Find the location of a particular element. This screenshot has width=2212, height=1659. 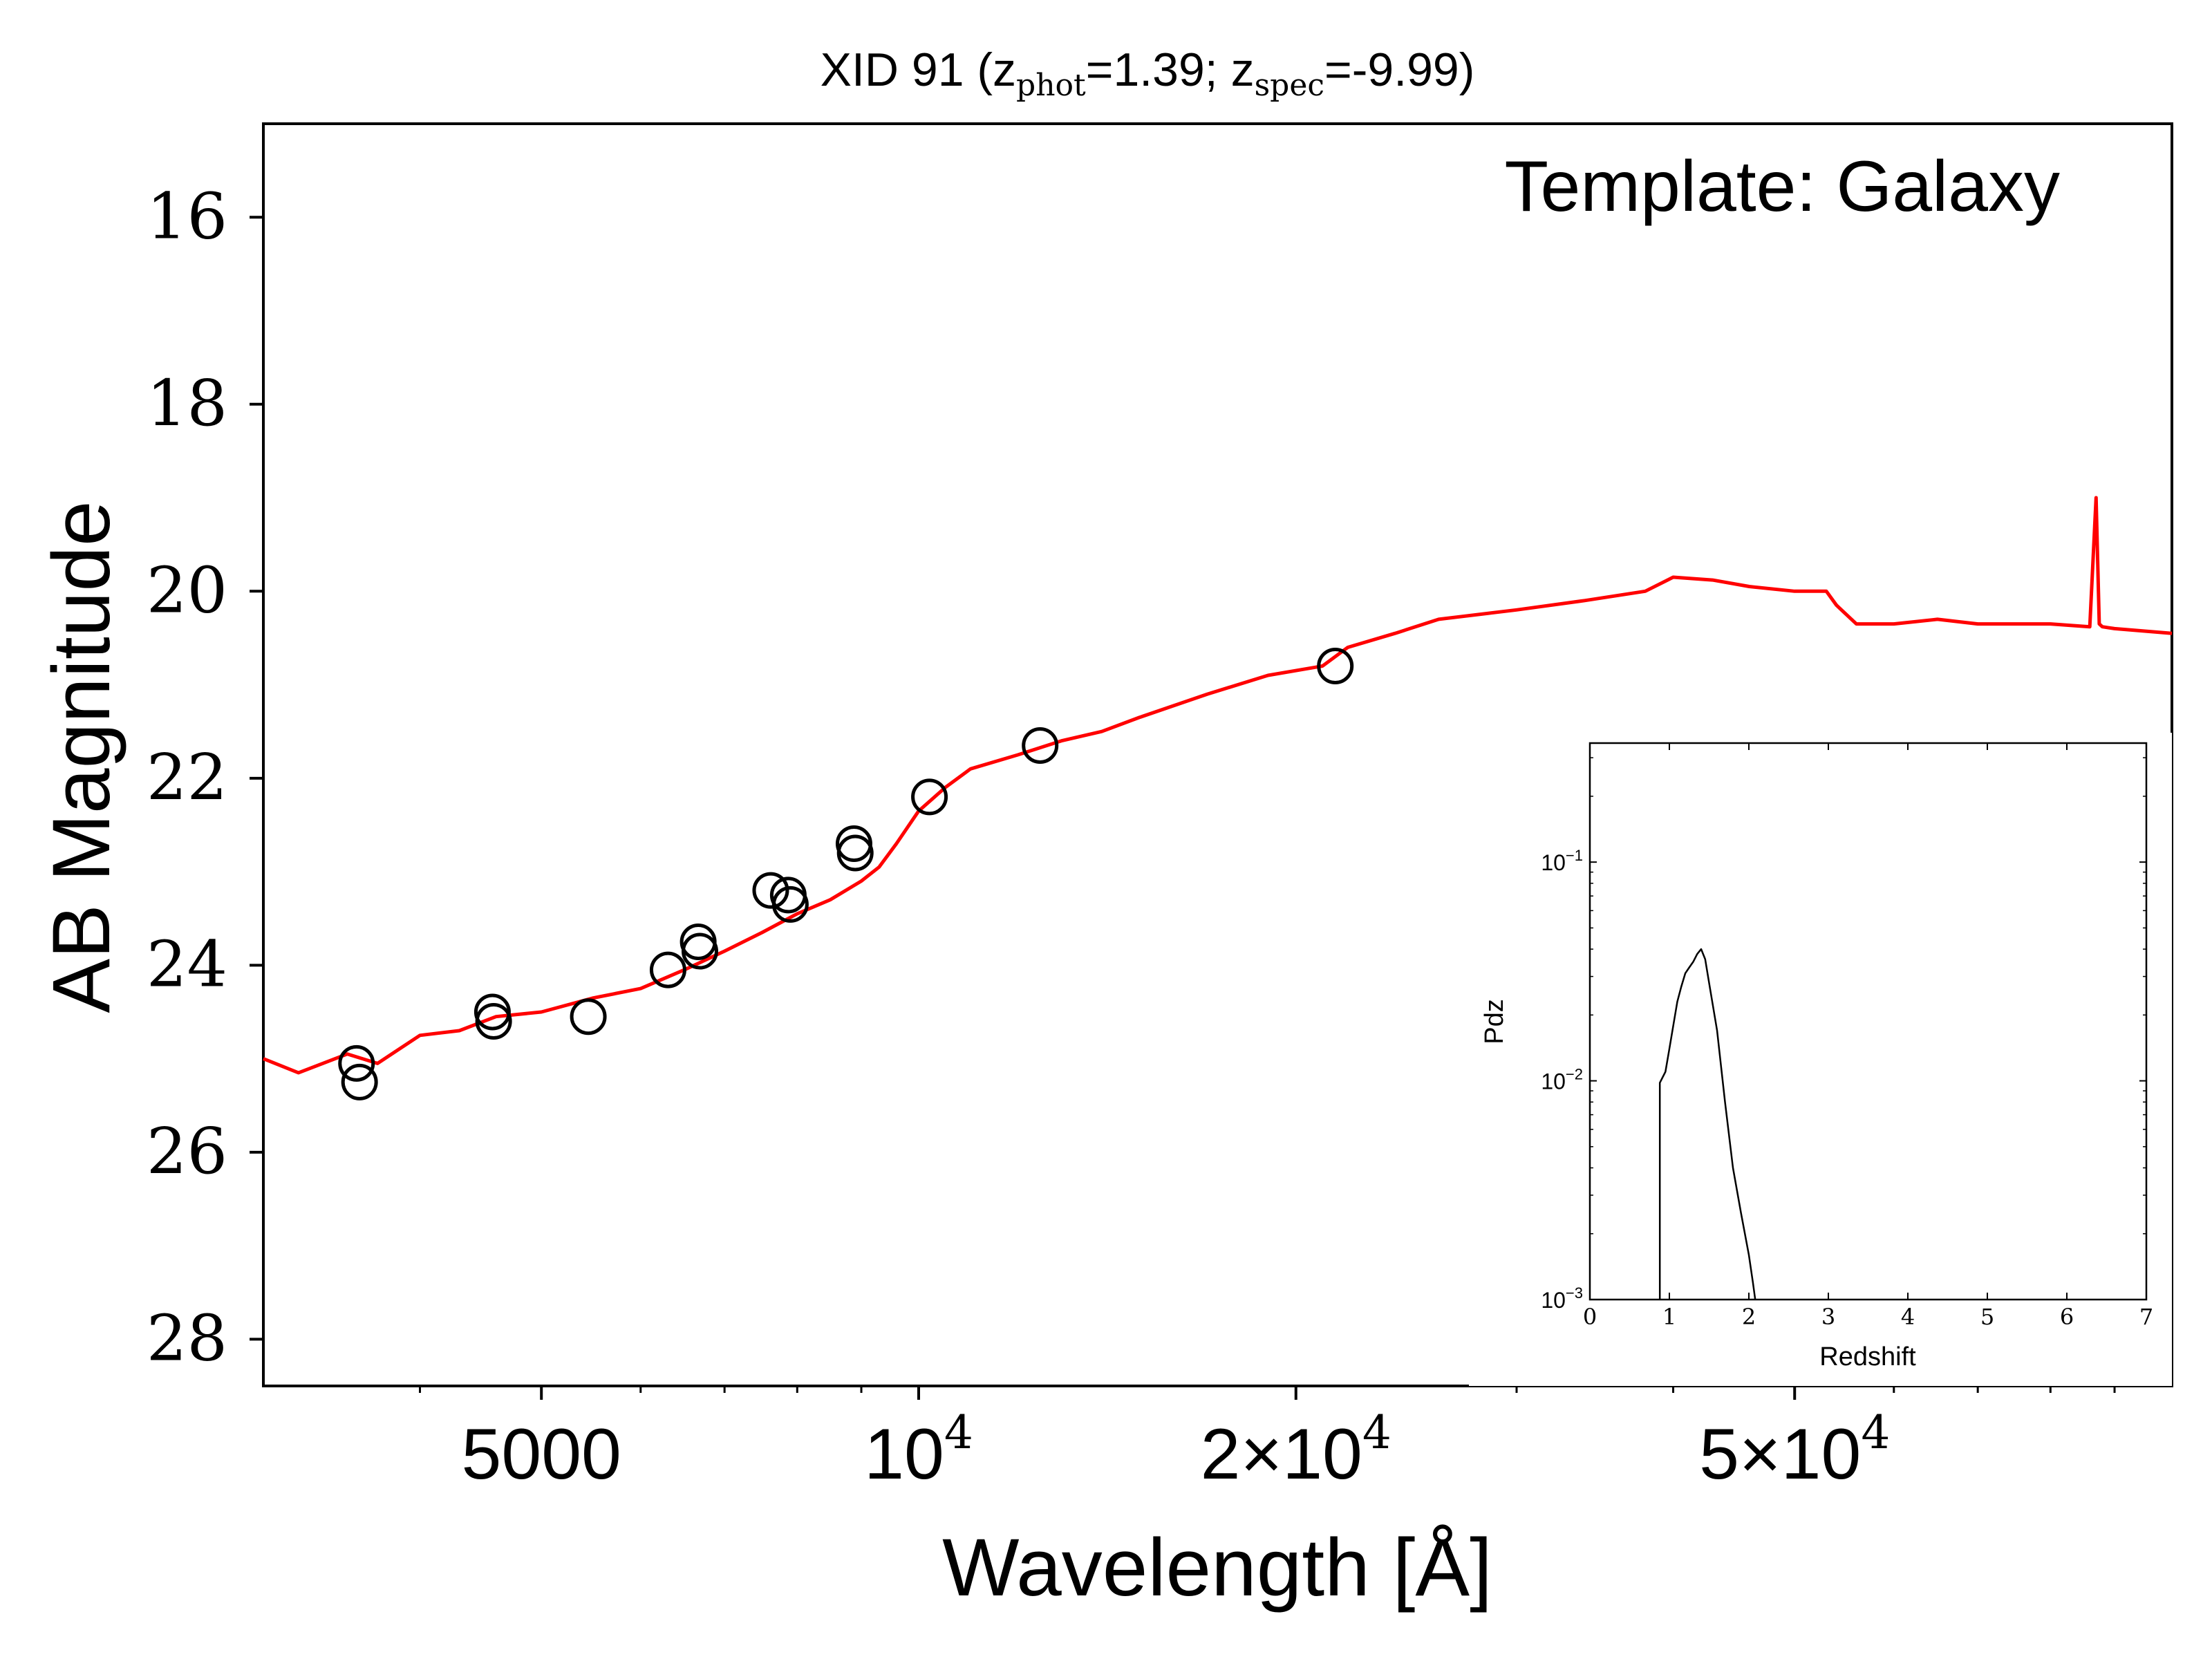

inset-frame is located at coordinates (1868, 1021).